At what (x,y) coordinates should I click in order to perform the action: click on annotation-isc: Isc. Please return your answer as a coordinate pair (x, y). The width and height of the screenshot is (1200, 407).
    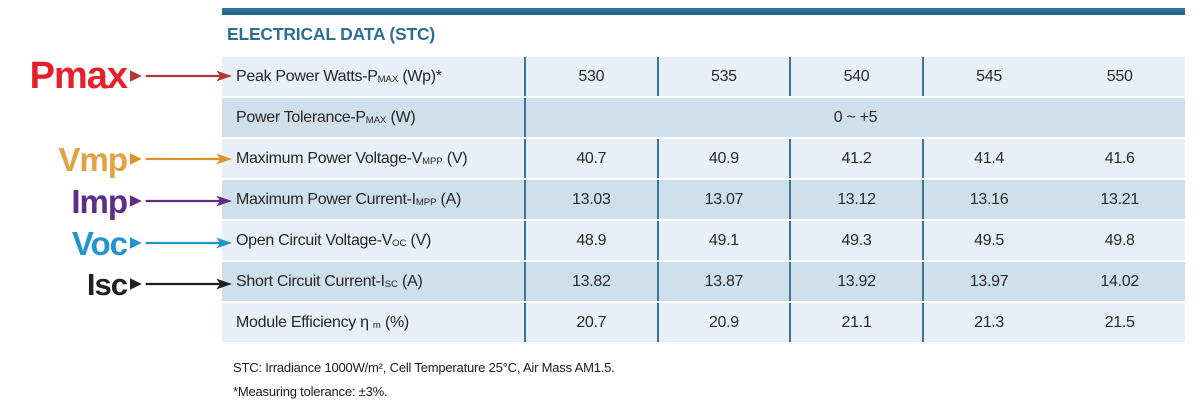
    Looking at the image, I should click on (116, 284).